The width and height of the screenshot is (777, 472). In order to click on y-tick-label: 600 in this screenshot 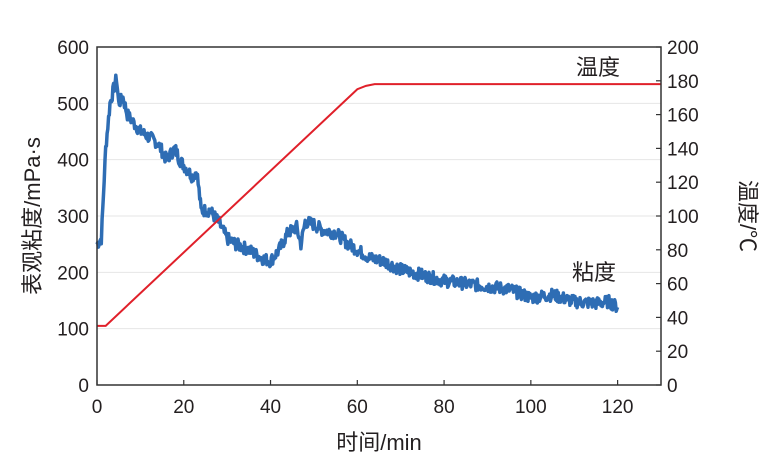, I will do `click(73, 48)`.